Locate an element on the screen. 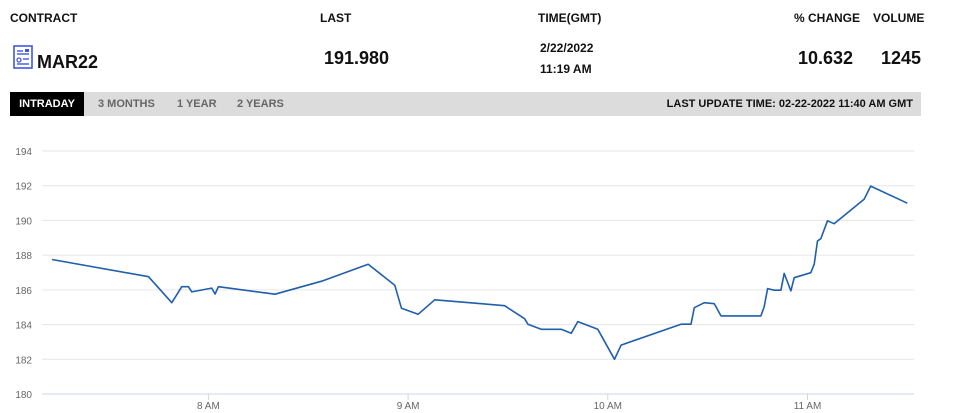 This screenshot has height=413, width=958. x-tick-label: 9 AM is located at coordinates (408, 406).